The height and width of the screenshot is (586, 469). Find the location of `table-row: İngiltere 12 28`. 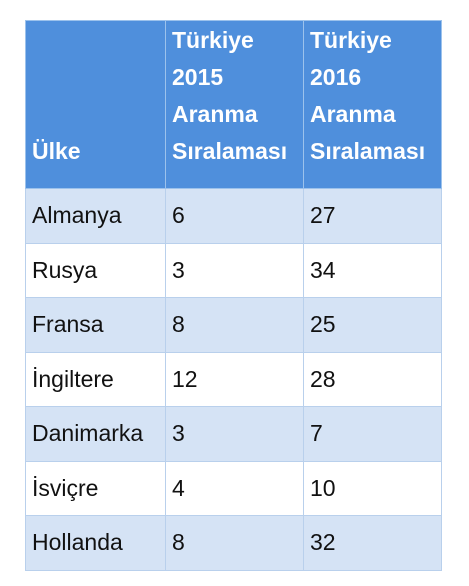

table-row: İngiltere 12 28 is located at coordinates (233, 379).